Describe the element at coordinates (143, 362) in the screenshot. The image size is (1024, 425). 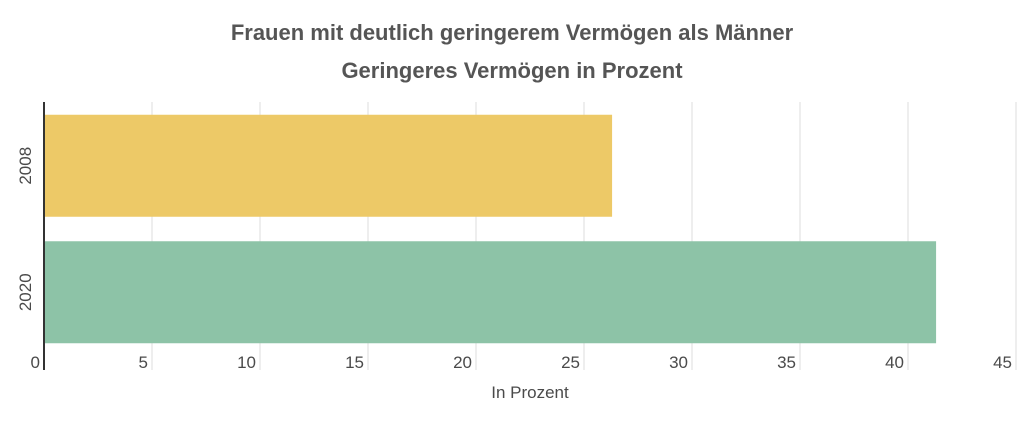
I see `x-tick-label: 5` at that location.